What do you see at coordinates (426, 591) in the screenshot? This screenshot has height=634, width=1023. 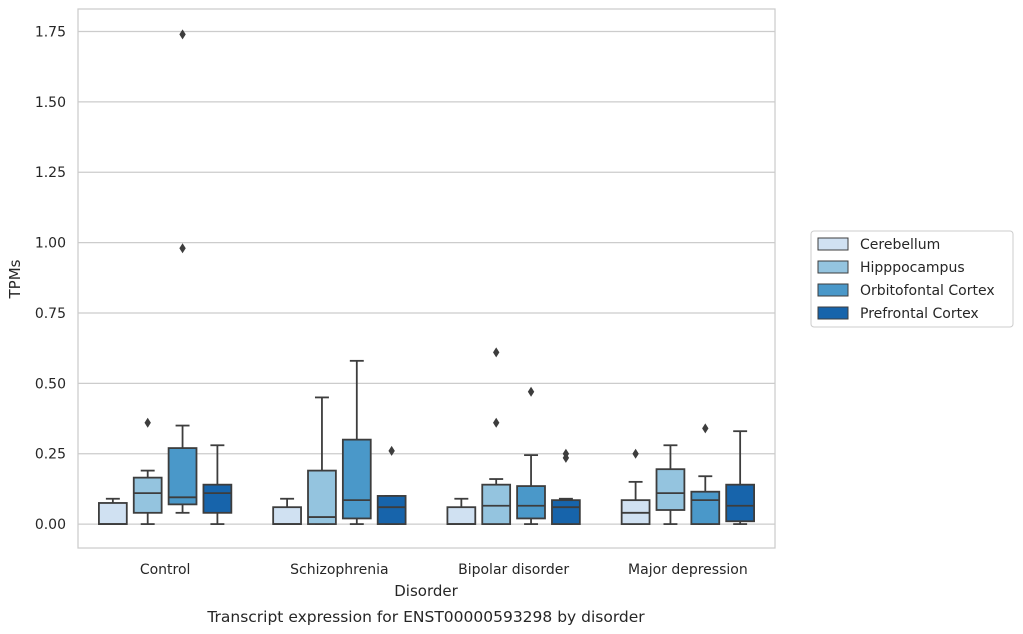 I see `x-axis-label: Disorder` at bounding box center [426, 591].